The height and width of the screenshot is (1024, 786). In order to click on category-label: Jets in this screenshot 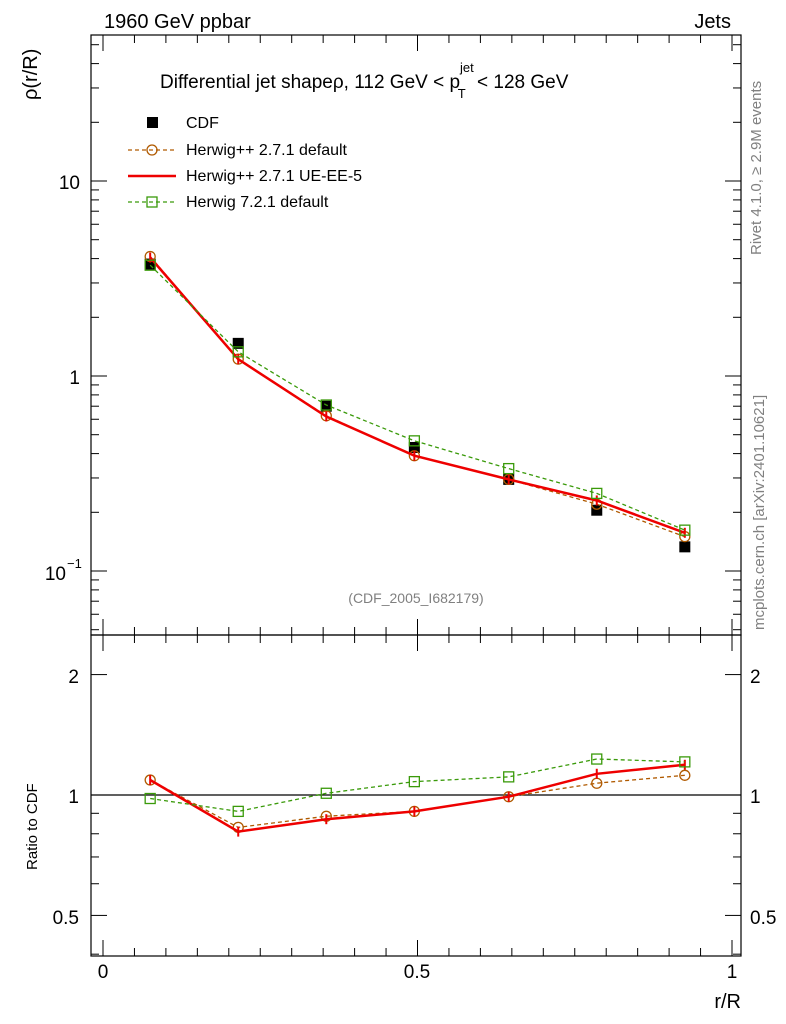, I will do `click(712, 22)`.